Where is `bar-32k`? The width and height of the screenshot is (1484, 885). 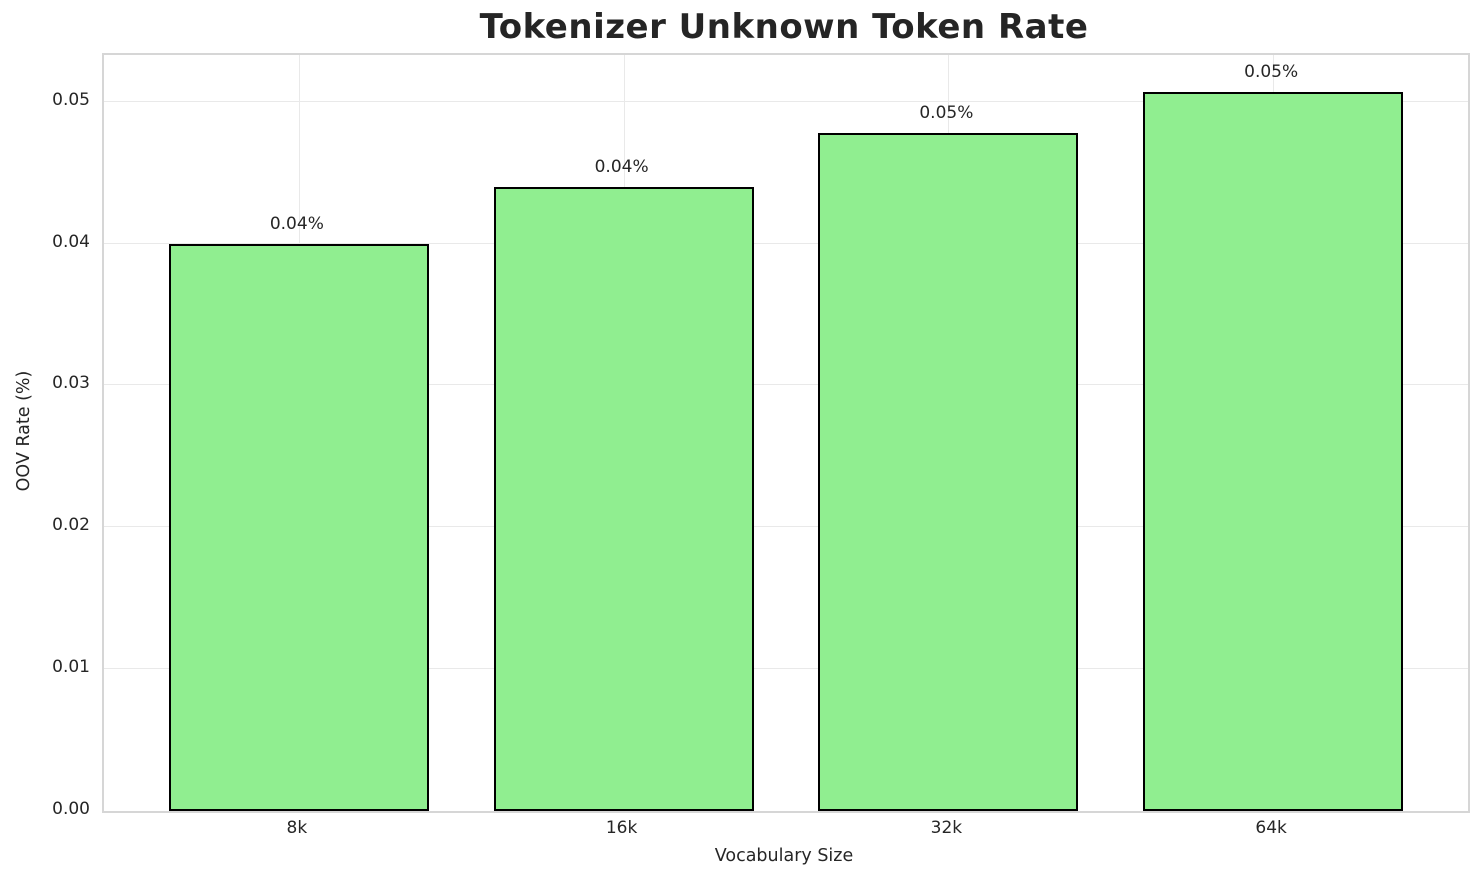 bar-32k is located at coordinates (948, 472).